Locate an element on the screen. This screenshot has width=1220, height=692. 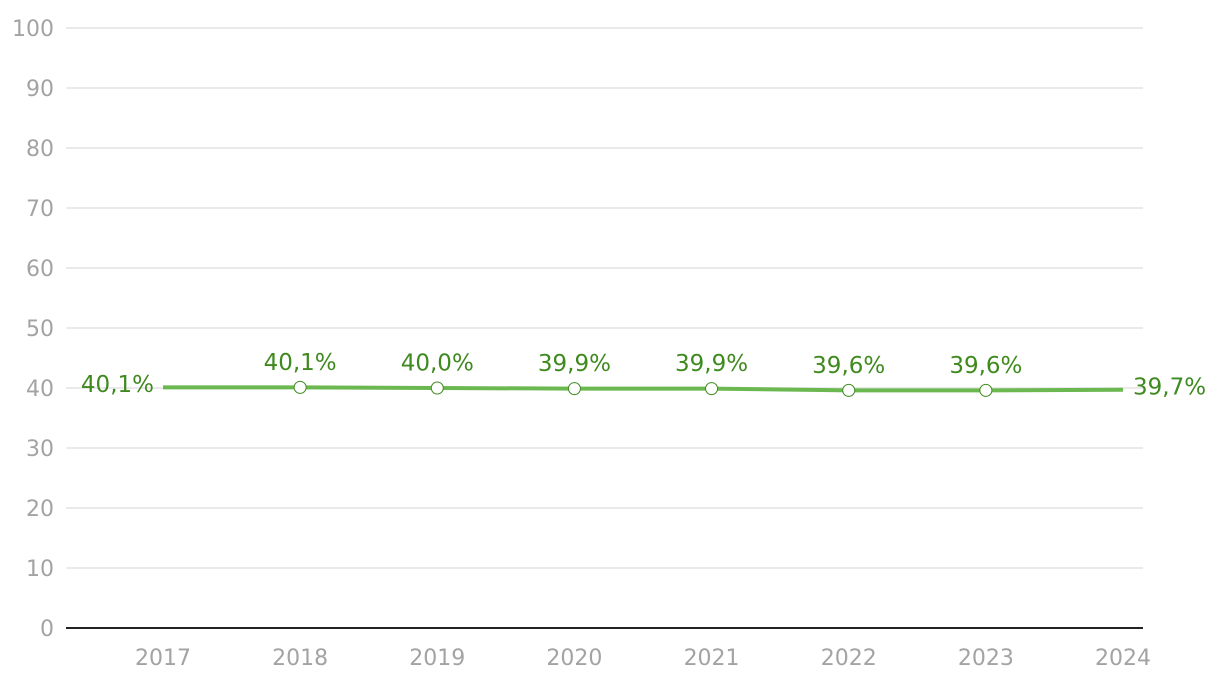
y-tick-label: 10 is located at coordinates (40, 569).